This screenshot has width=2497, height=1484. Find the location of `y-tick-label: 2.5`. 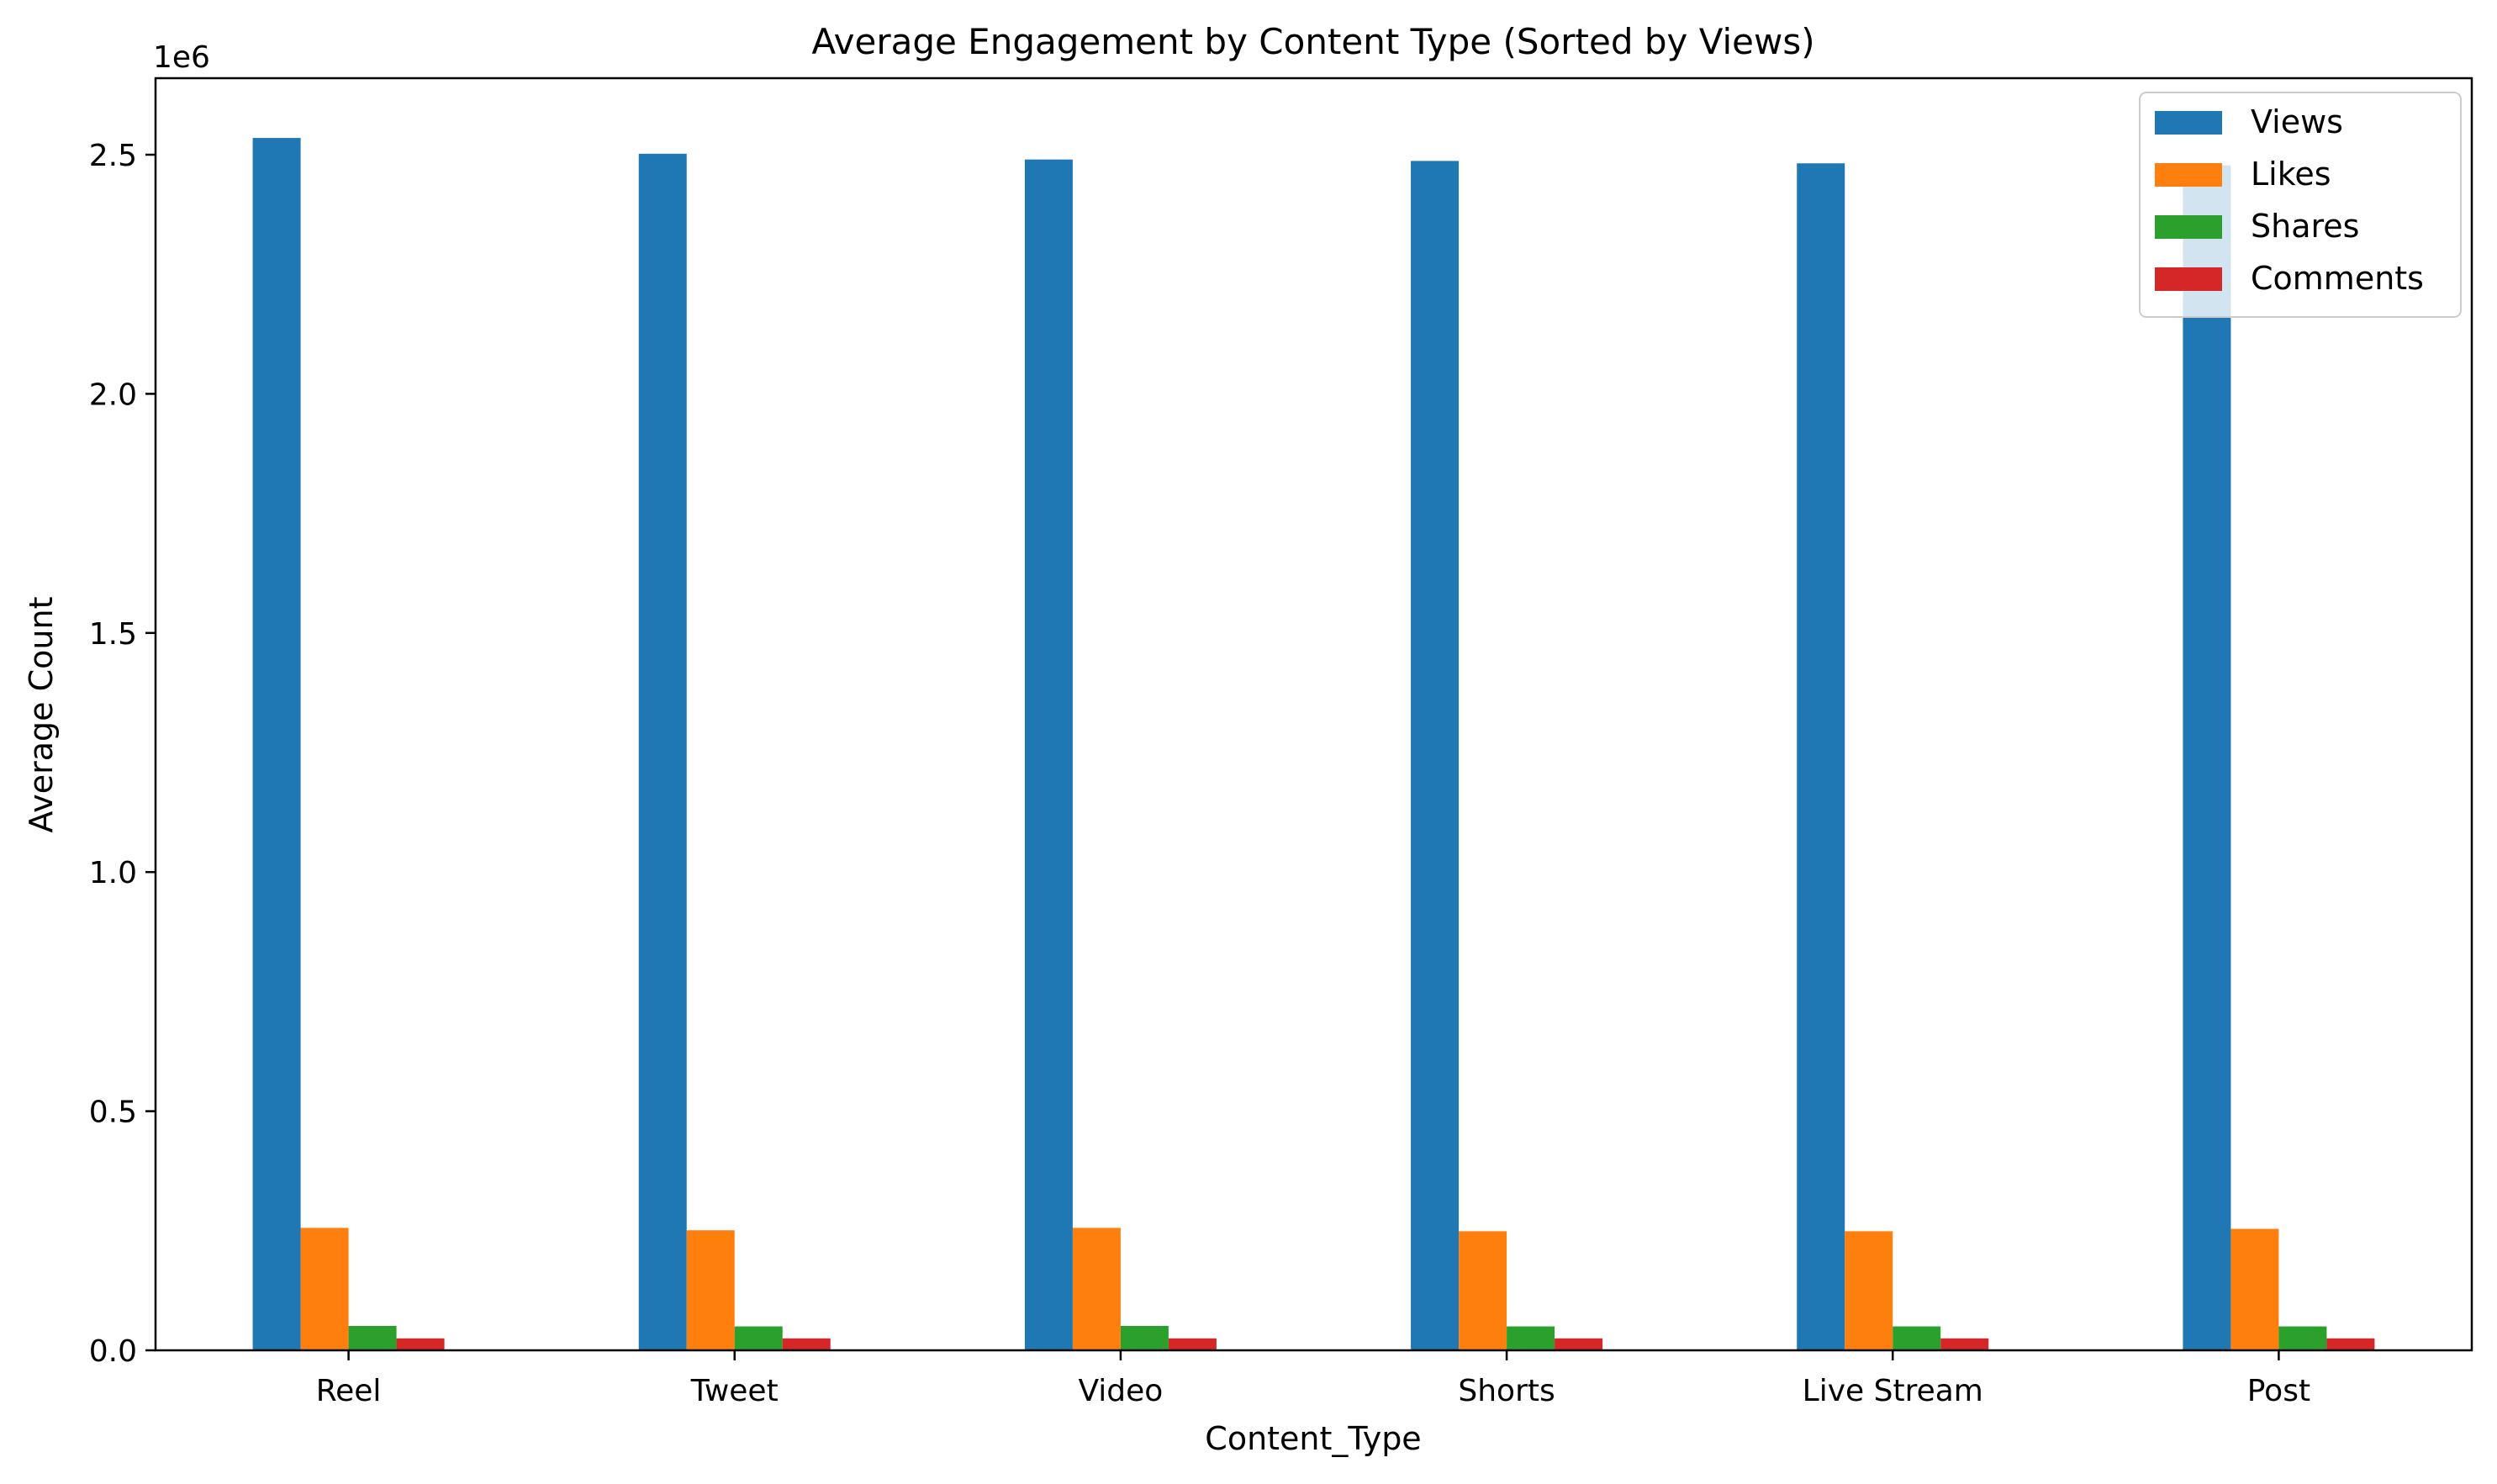

y-tick-label: 2.5 is located at coordinates (113, 156).